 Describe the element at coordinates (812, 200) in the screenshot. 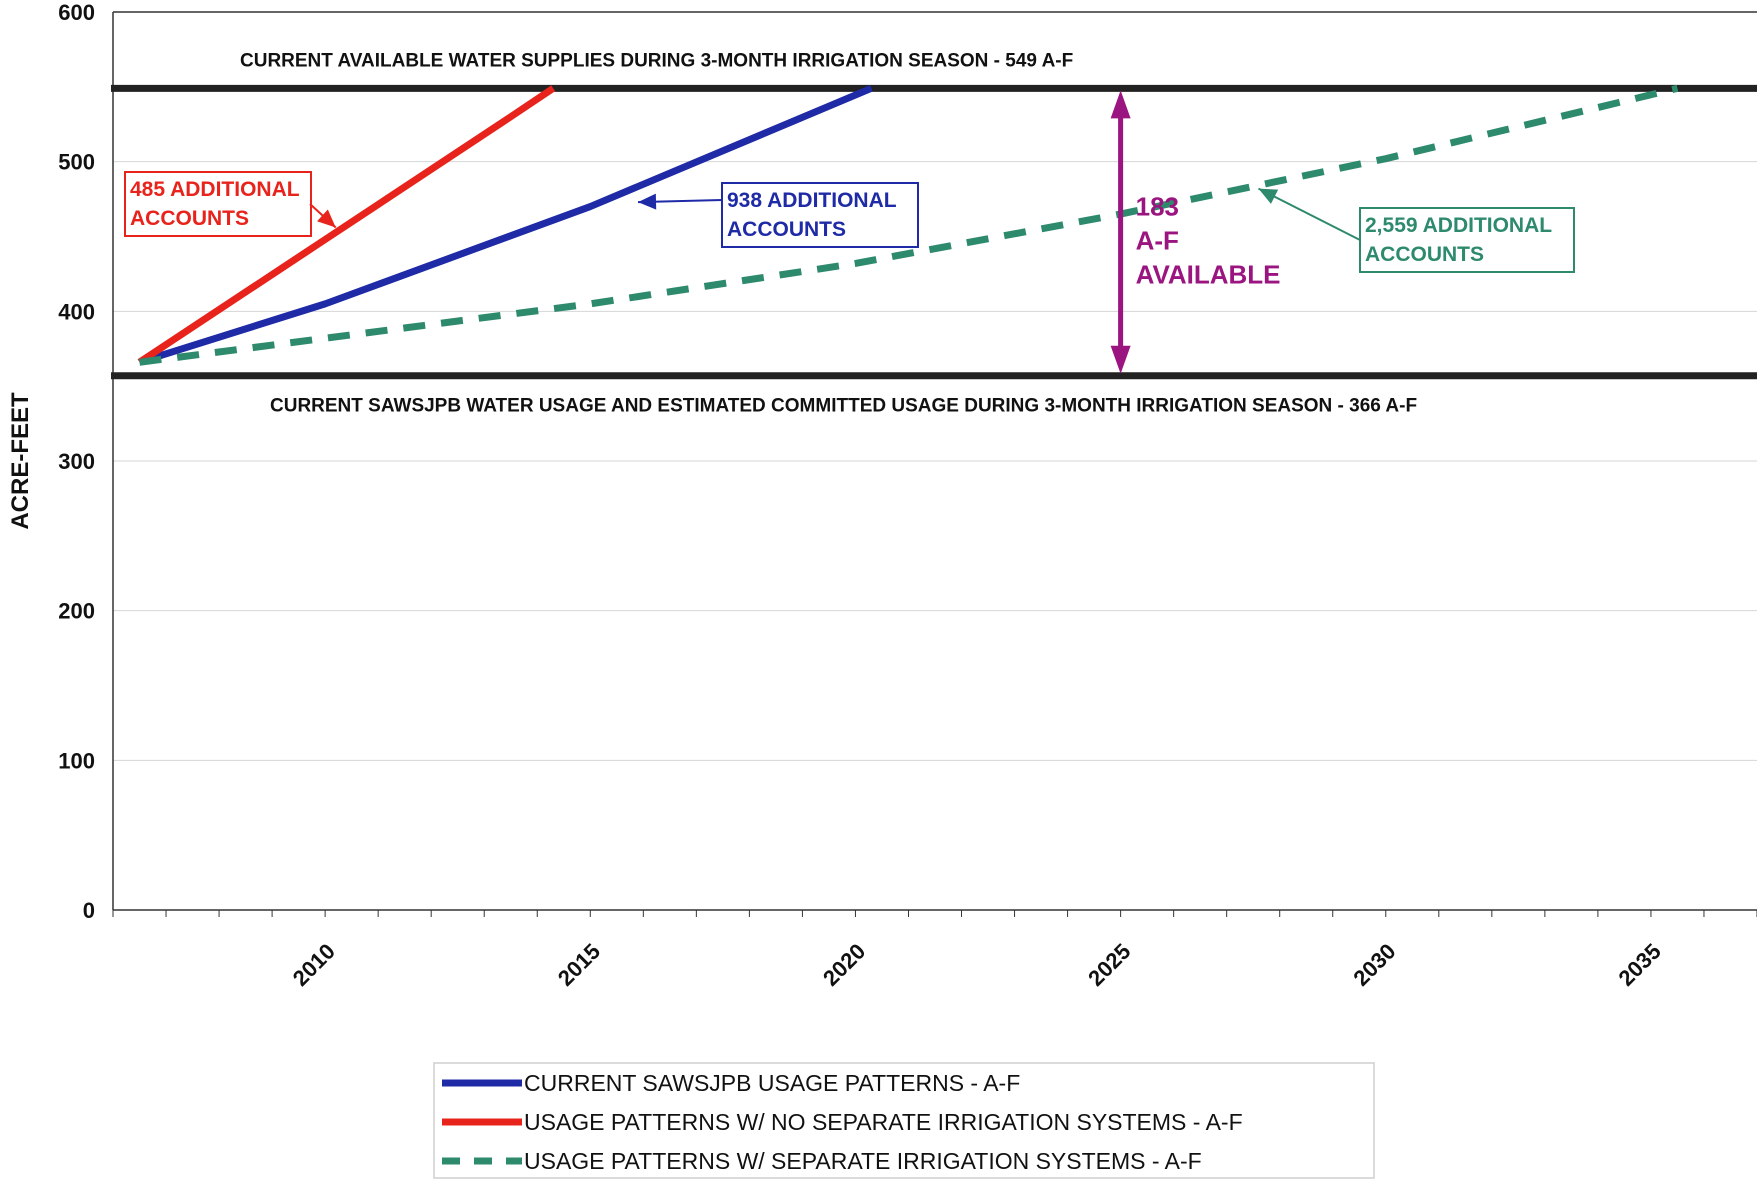

I see `annotation-text: 938 ADDITIONAL` at that location.